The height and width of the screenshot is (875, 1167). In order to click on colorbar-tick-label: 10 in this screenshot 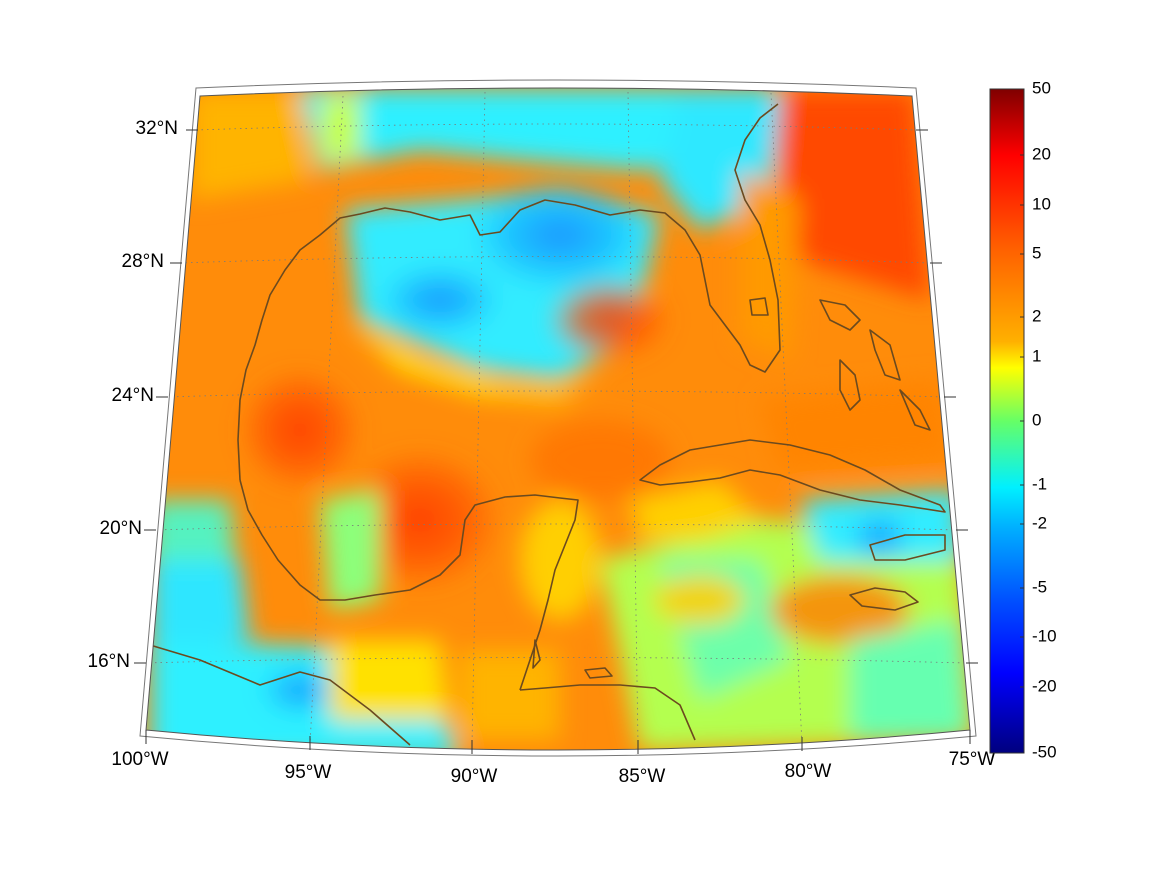, I will do `click(1041, 203)`.